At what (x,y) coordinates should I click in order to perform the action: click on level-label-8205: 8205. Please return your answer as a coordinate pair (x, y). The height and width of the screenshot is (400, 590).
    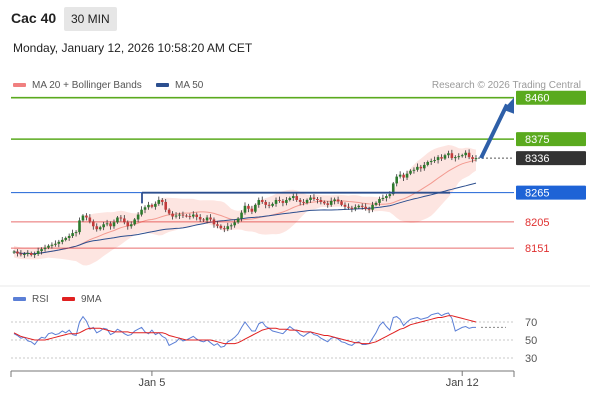
    Looking at the image, I should click on (537, 223).